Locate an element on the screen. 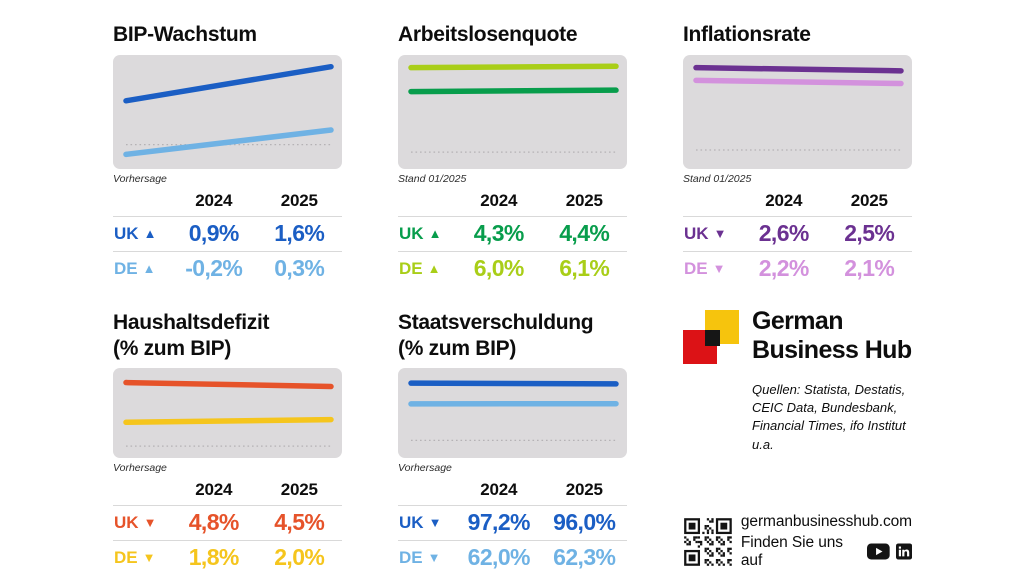 The image size is (1024, 575). de-2025-value: 2,0% is located at coordinates (300, 557).